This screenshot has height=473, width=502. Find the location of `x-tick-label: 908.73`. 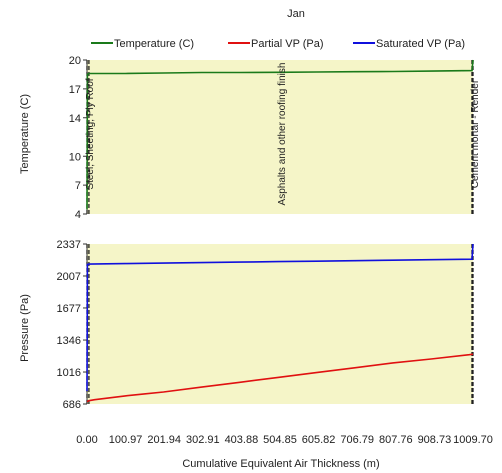

x-tick-label: 908.73 is located at coordinates (435, 440).